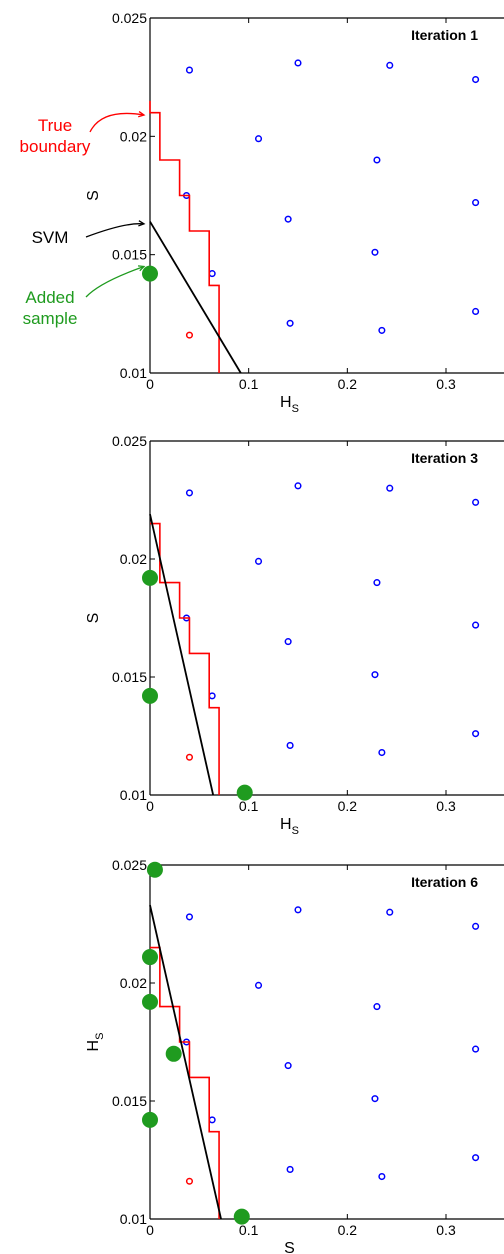 The height and width of the screenshot is (1254, 504). What do you see at coordinates (100, 1036) in the screenshot?
I see `y-axis-label-subscript: S` at bounding box center [100, 1036].